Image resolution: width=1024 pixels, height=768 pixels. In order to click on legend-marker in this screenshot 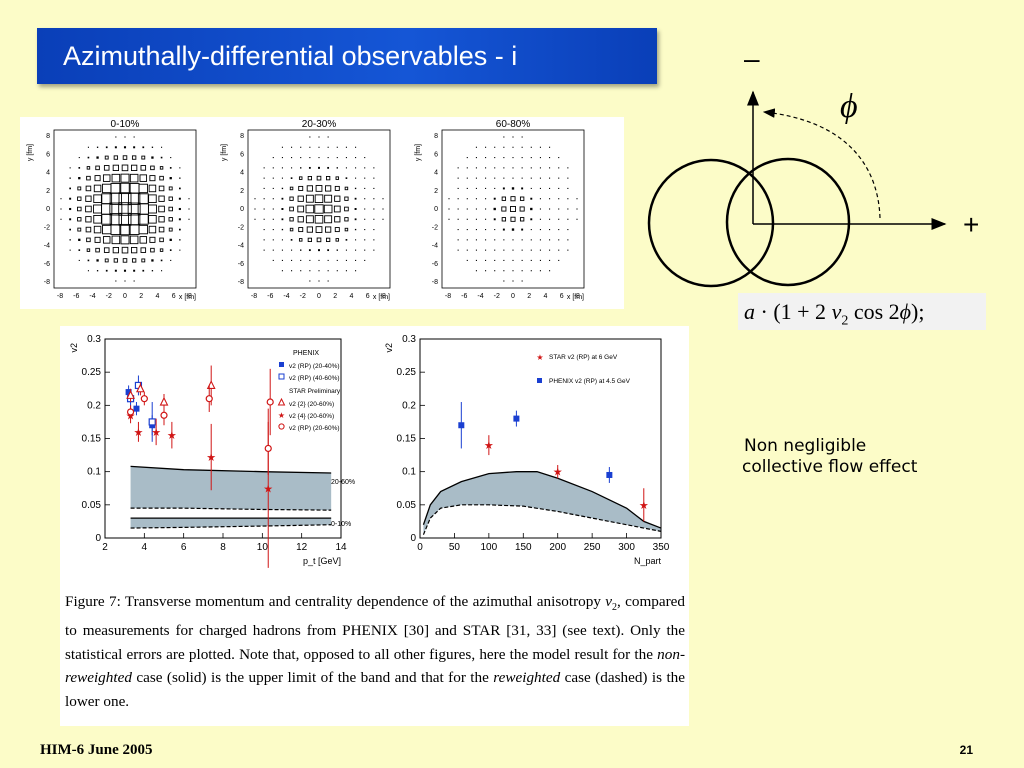, I will do `click(281, 426)`.